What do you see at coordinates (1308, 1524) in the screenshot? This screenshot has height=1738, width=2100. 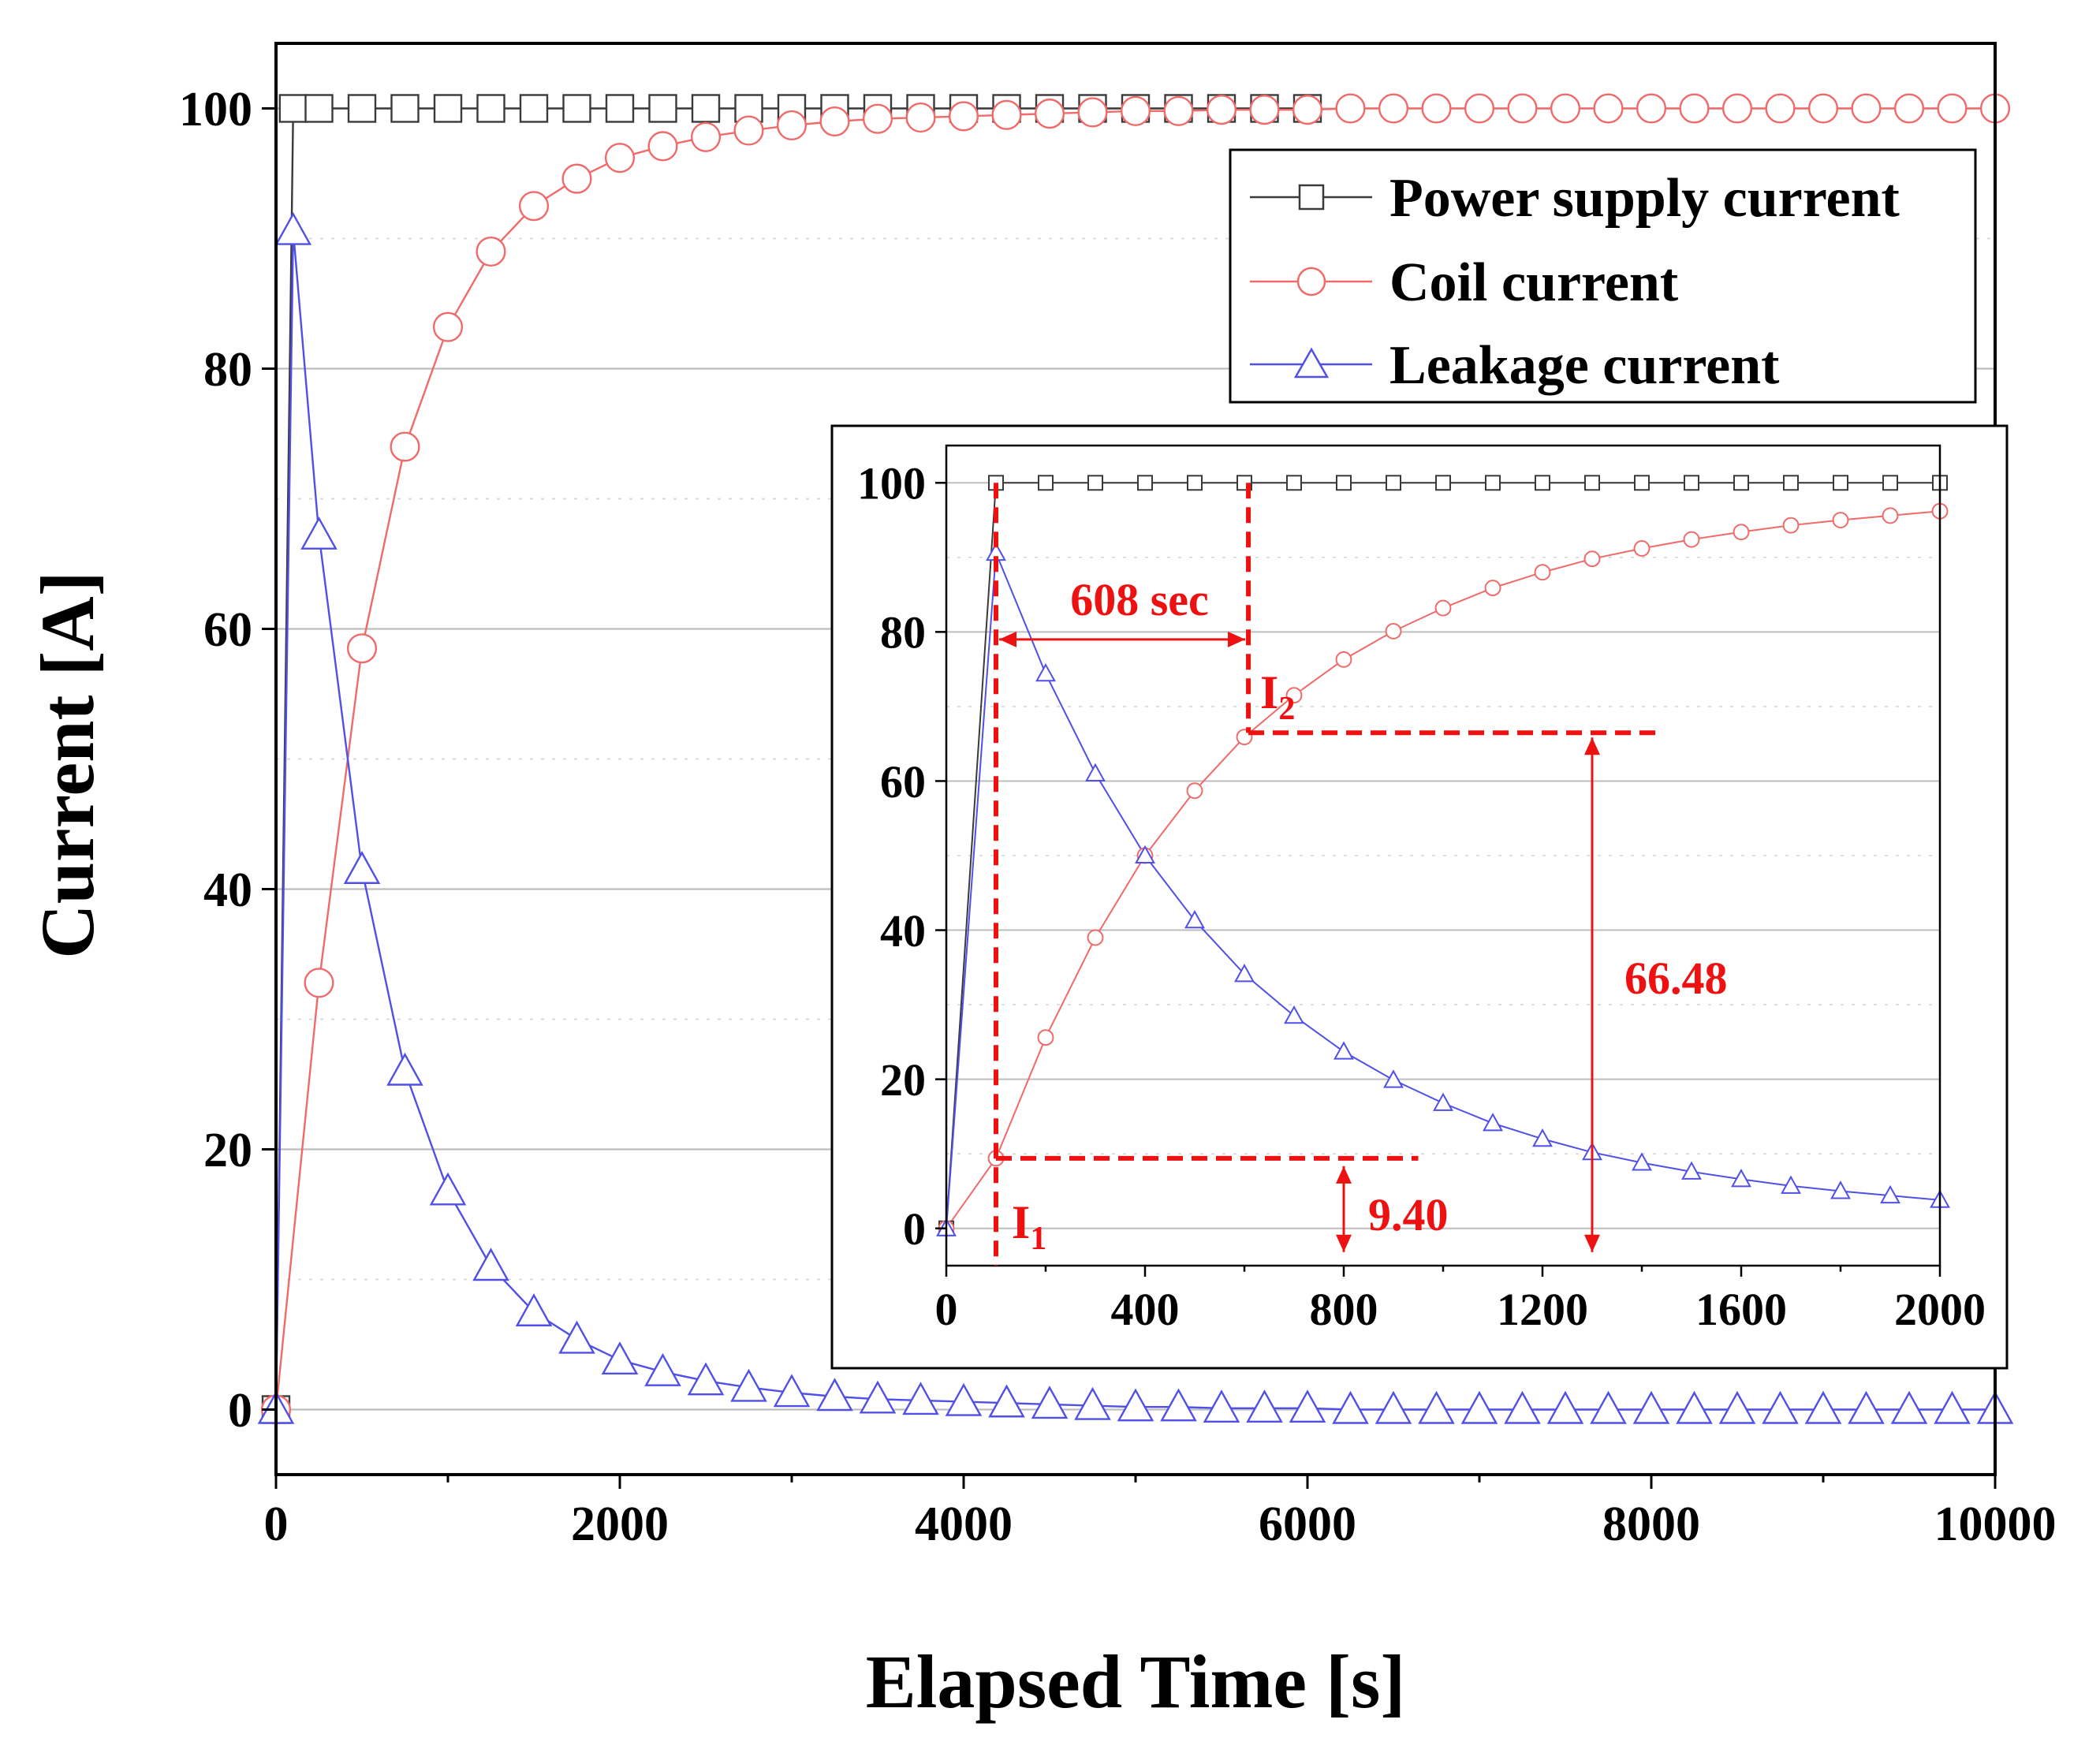 I see `x-tick-label: 6000` at bounding box center [1308, 1524].